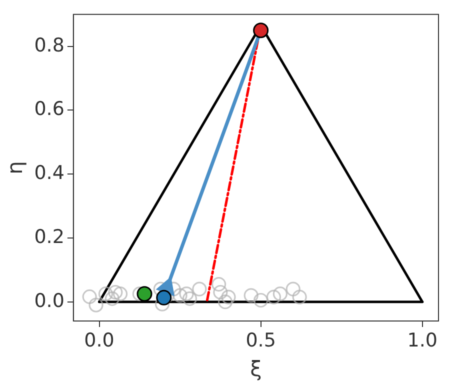  What do you see at coordinates (422, 340) in the screenshot?
I see `x-tick-label: 1.0` at bounding box center [422, 340].